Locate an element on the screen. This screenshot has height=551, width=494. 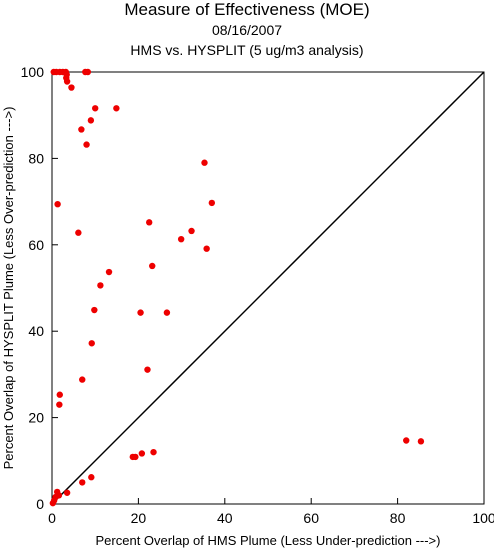
y-tick-label: 80 is located at coordinates (36, 158).